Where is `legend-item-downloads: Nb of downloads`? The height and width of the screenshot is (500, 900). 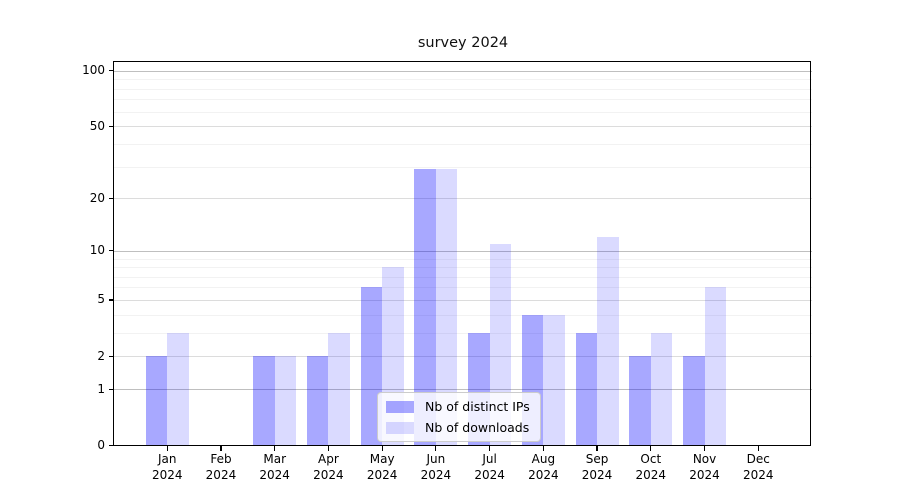 legend-item-downloads: Nb of downloads is located at coordinates (458, 427).